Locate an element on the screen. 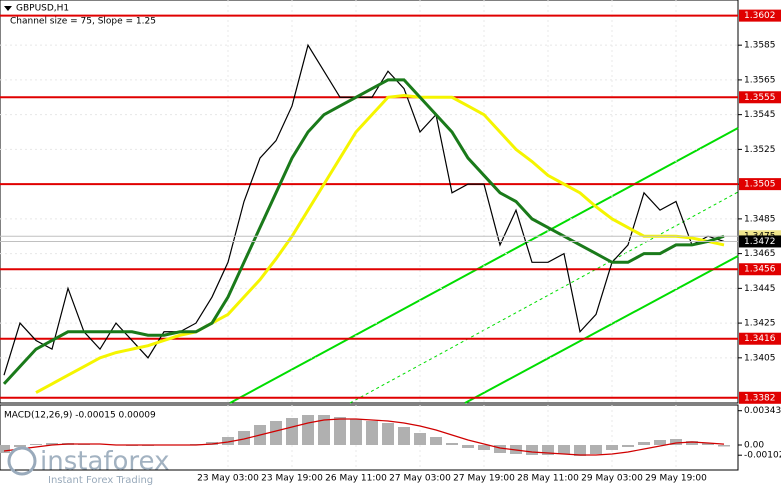  channel-bottom is located at coordinates (601, 329).